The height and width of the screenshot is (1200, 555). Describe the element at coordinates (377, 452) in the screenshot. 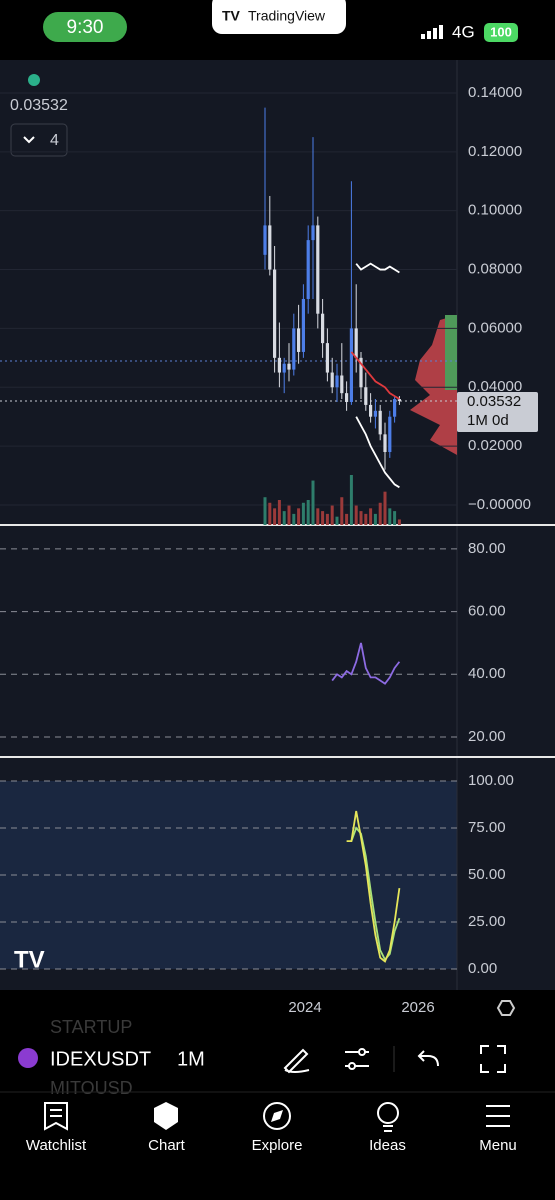

I see `lower-band` at that location.